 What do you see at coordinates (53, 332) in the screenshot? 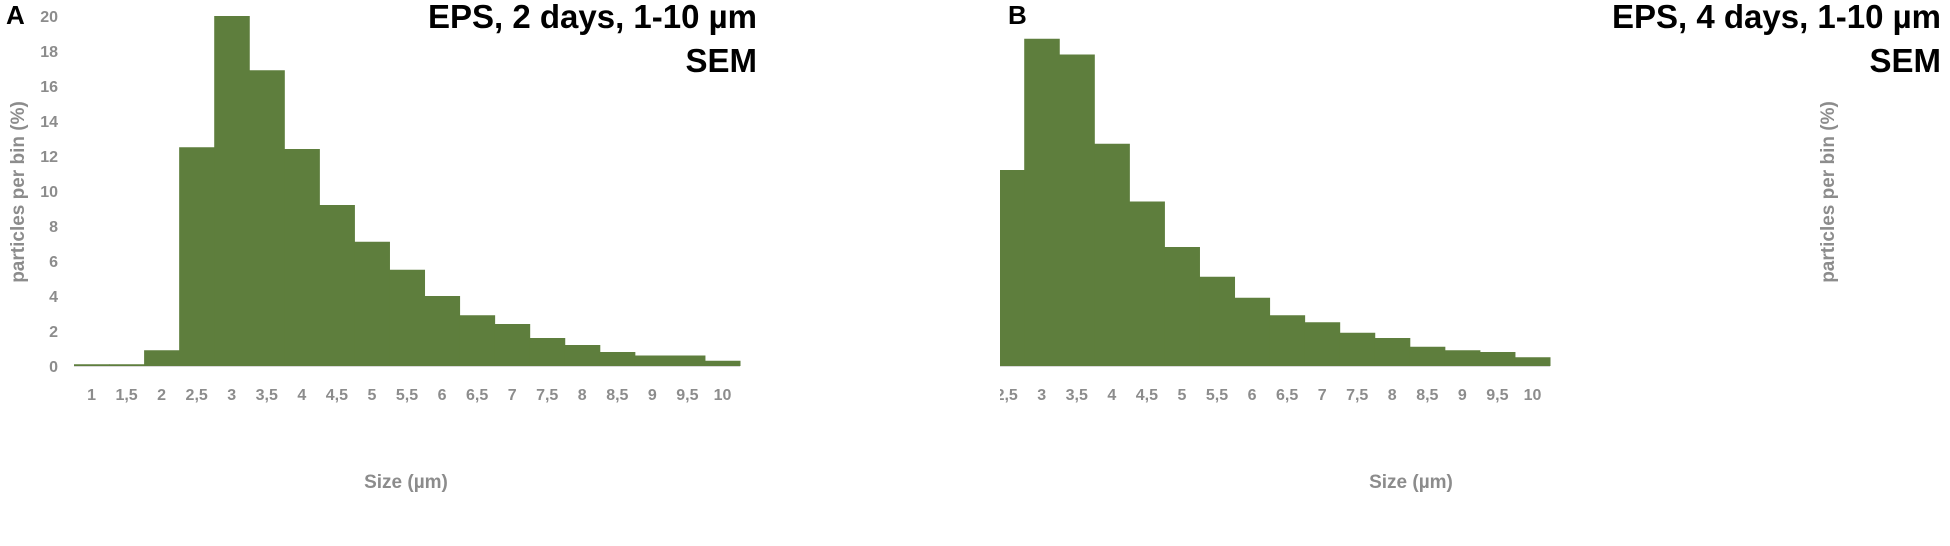
I see `y-tick-label-a-1: 2` at bounding box center [53, 332].